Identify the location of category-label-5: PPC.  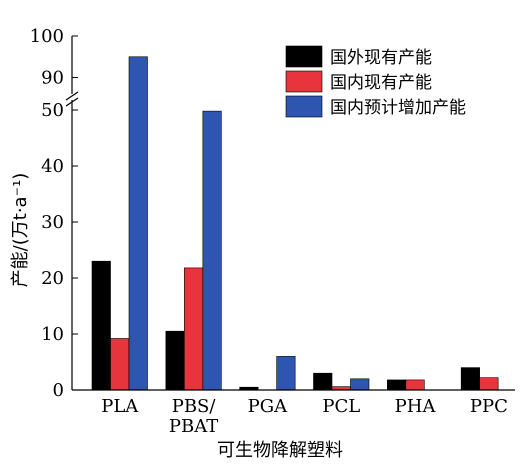
(489, 406).